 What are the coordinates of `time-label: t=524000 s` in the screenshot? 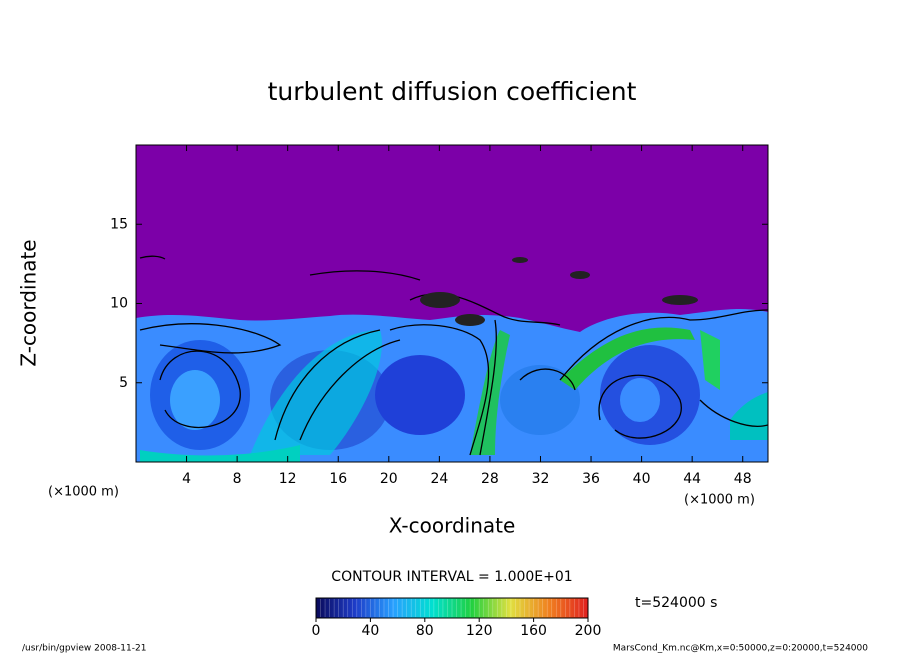 It's located at (676, 603).